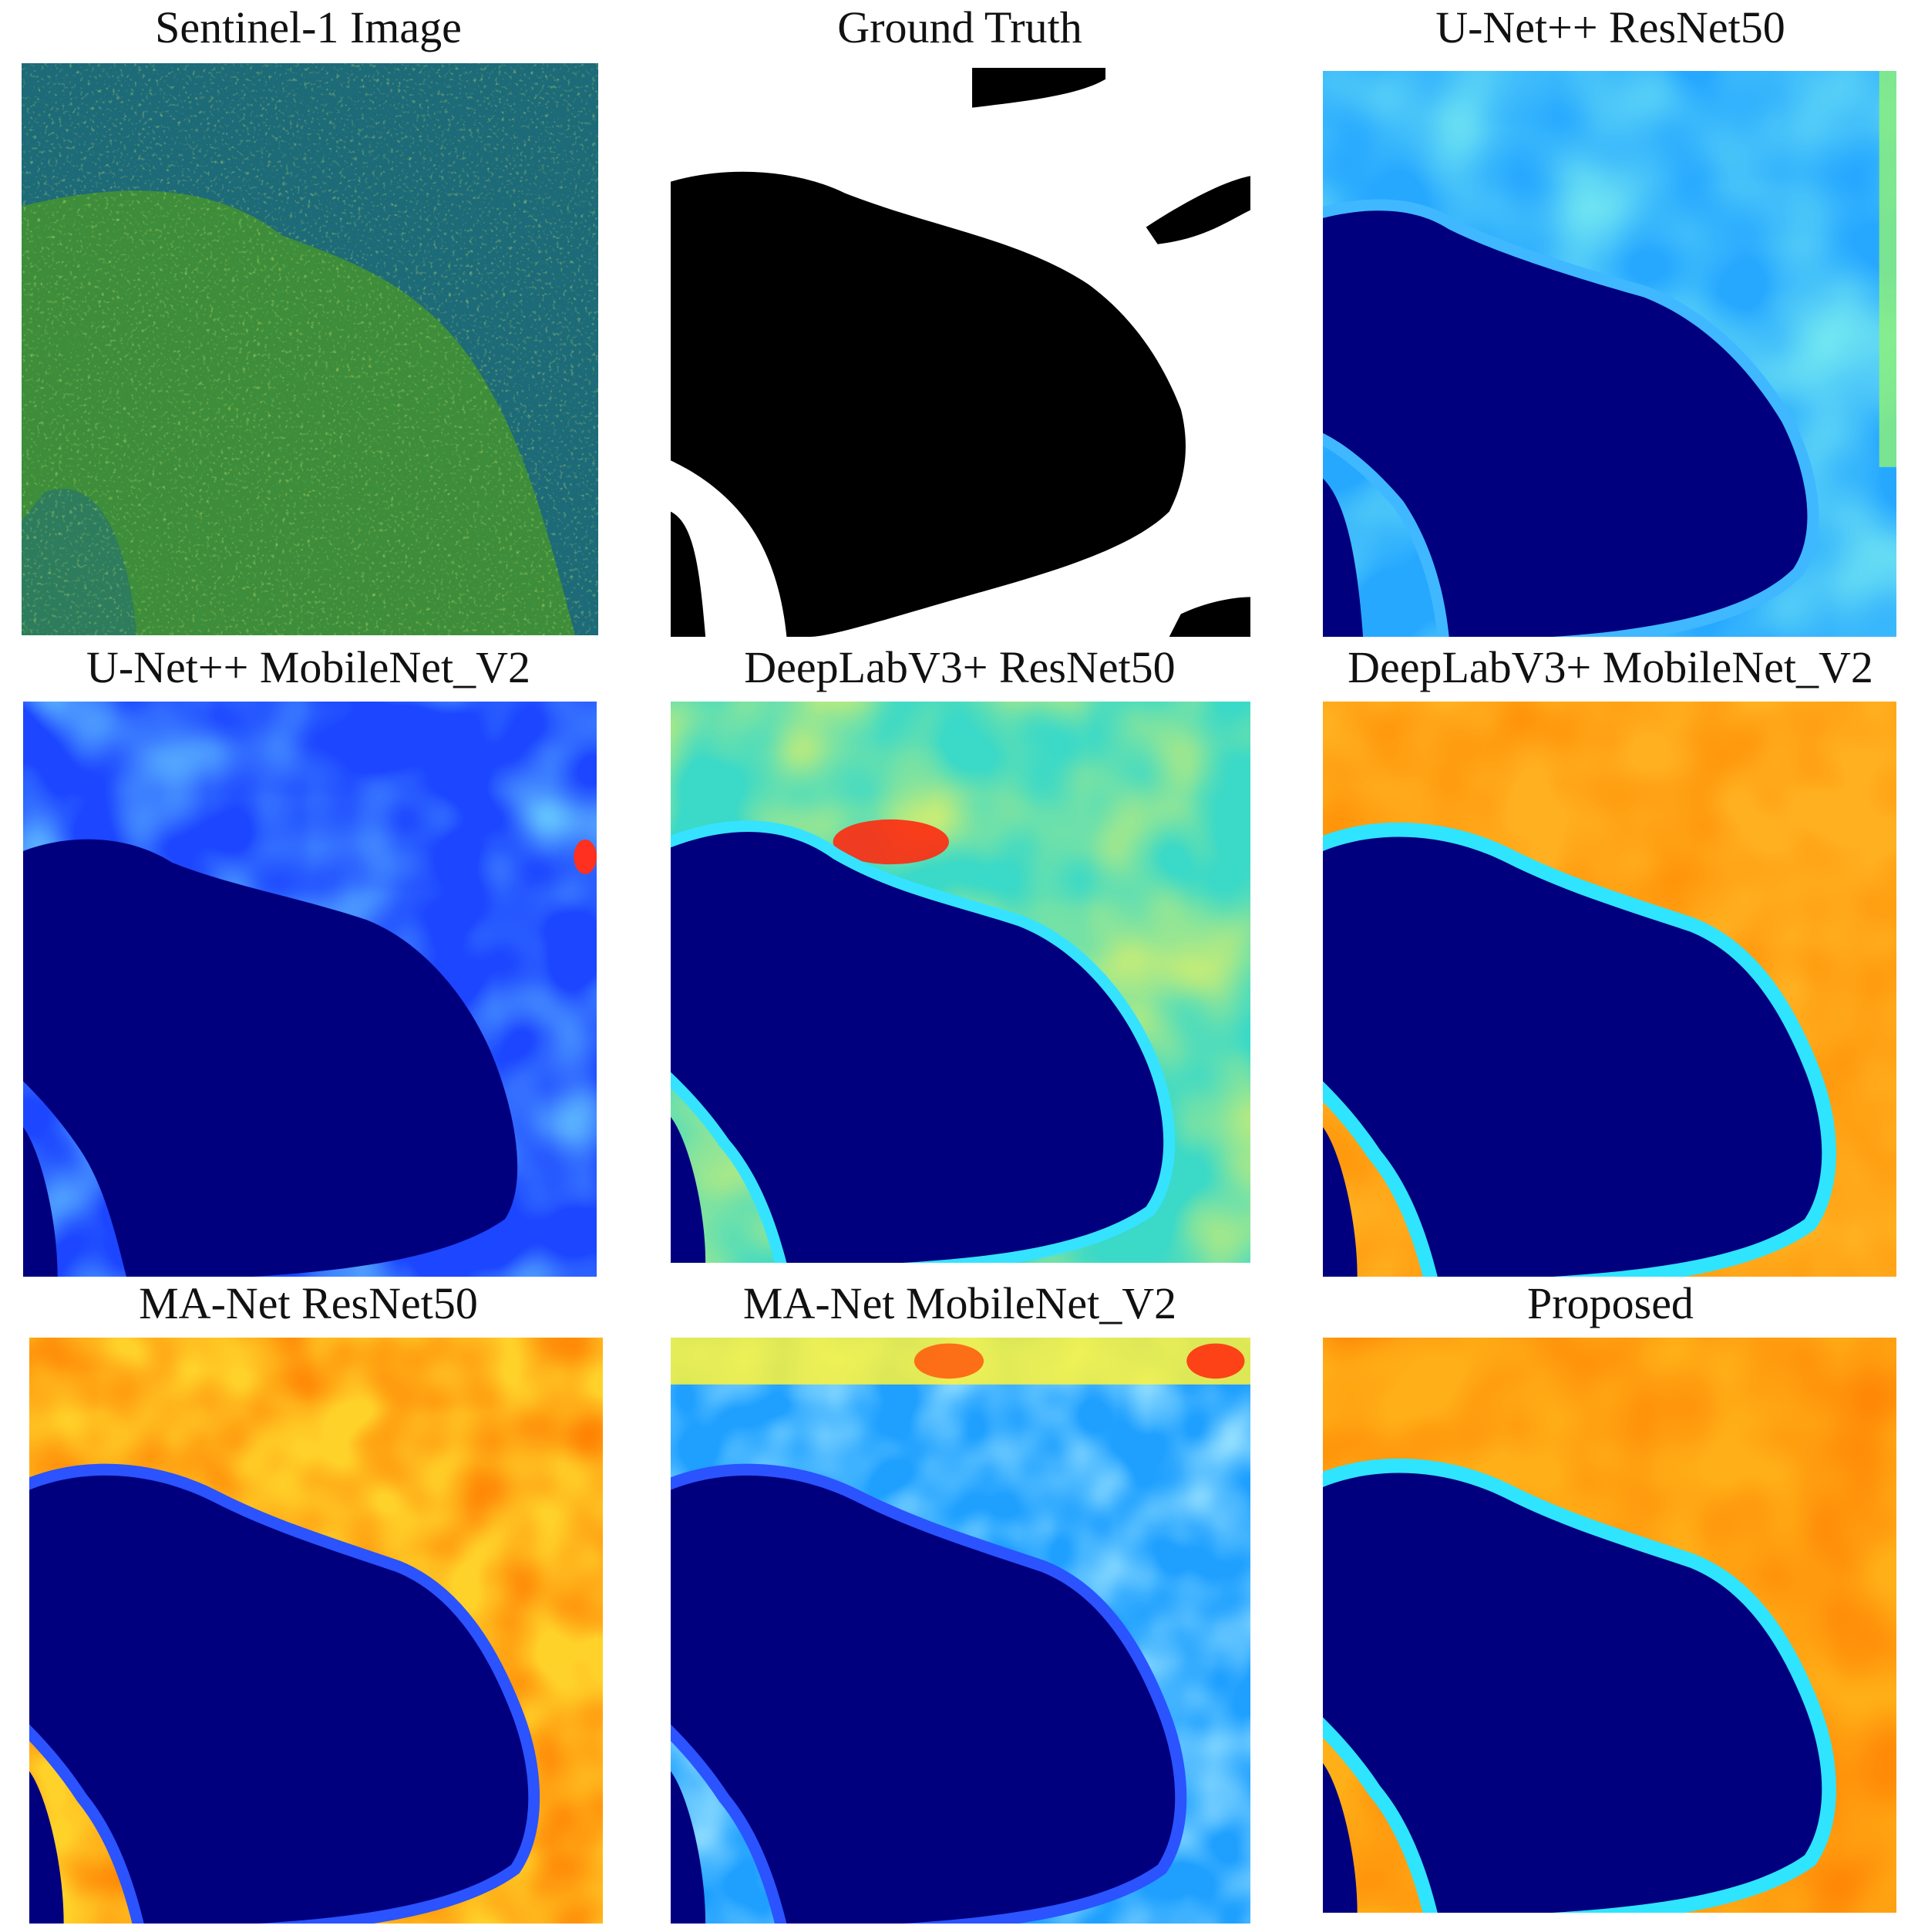  What do you see at coordinates (310, 989) in the screenshot?
I see `unetpp-mobilenetv2-heatmap` at bounding box center [310, 989].